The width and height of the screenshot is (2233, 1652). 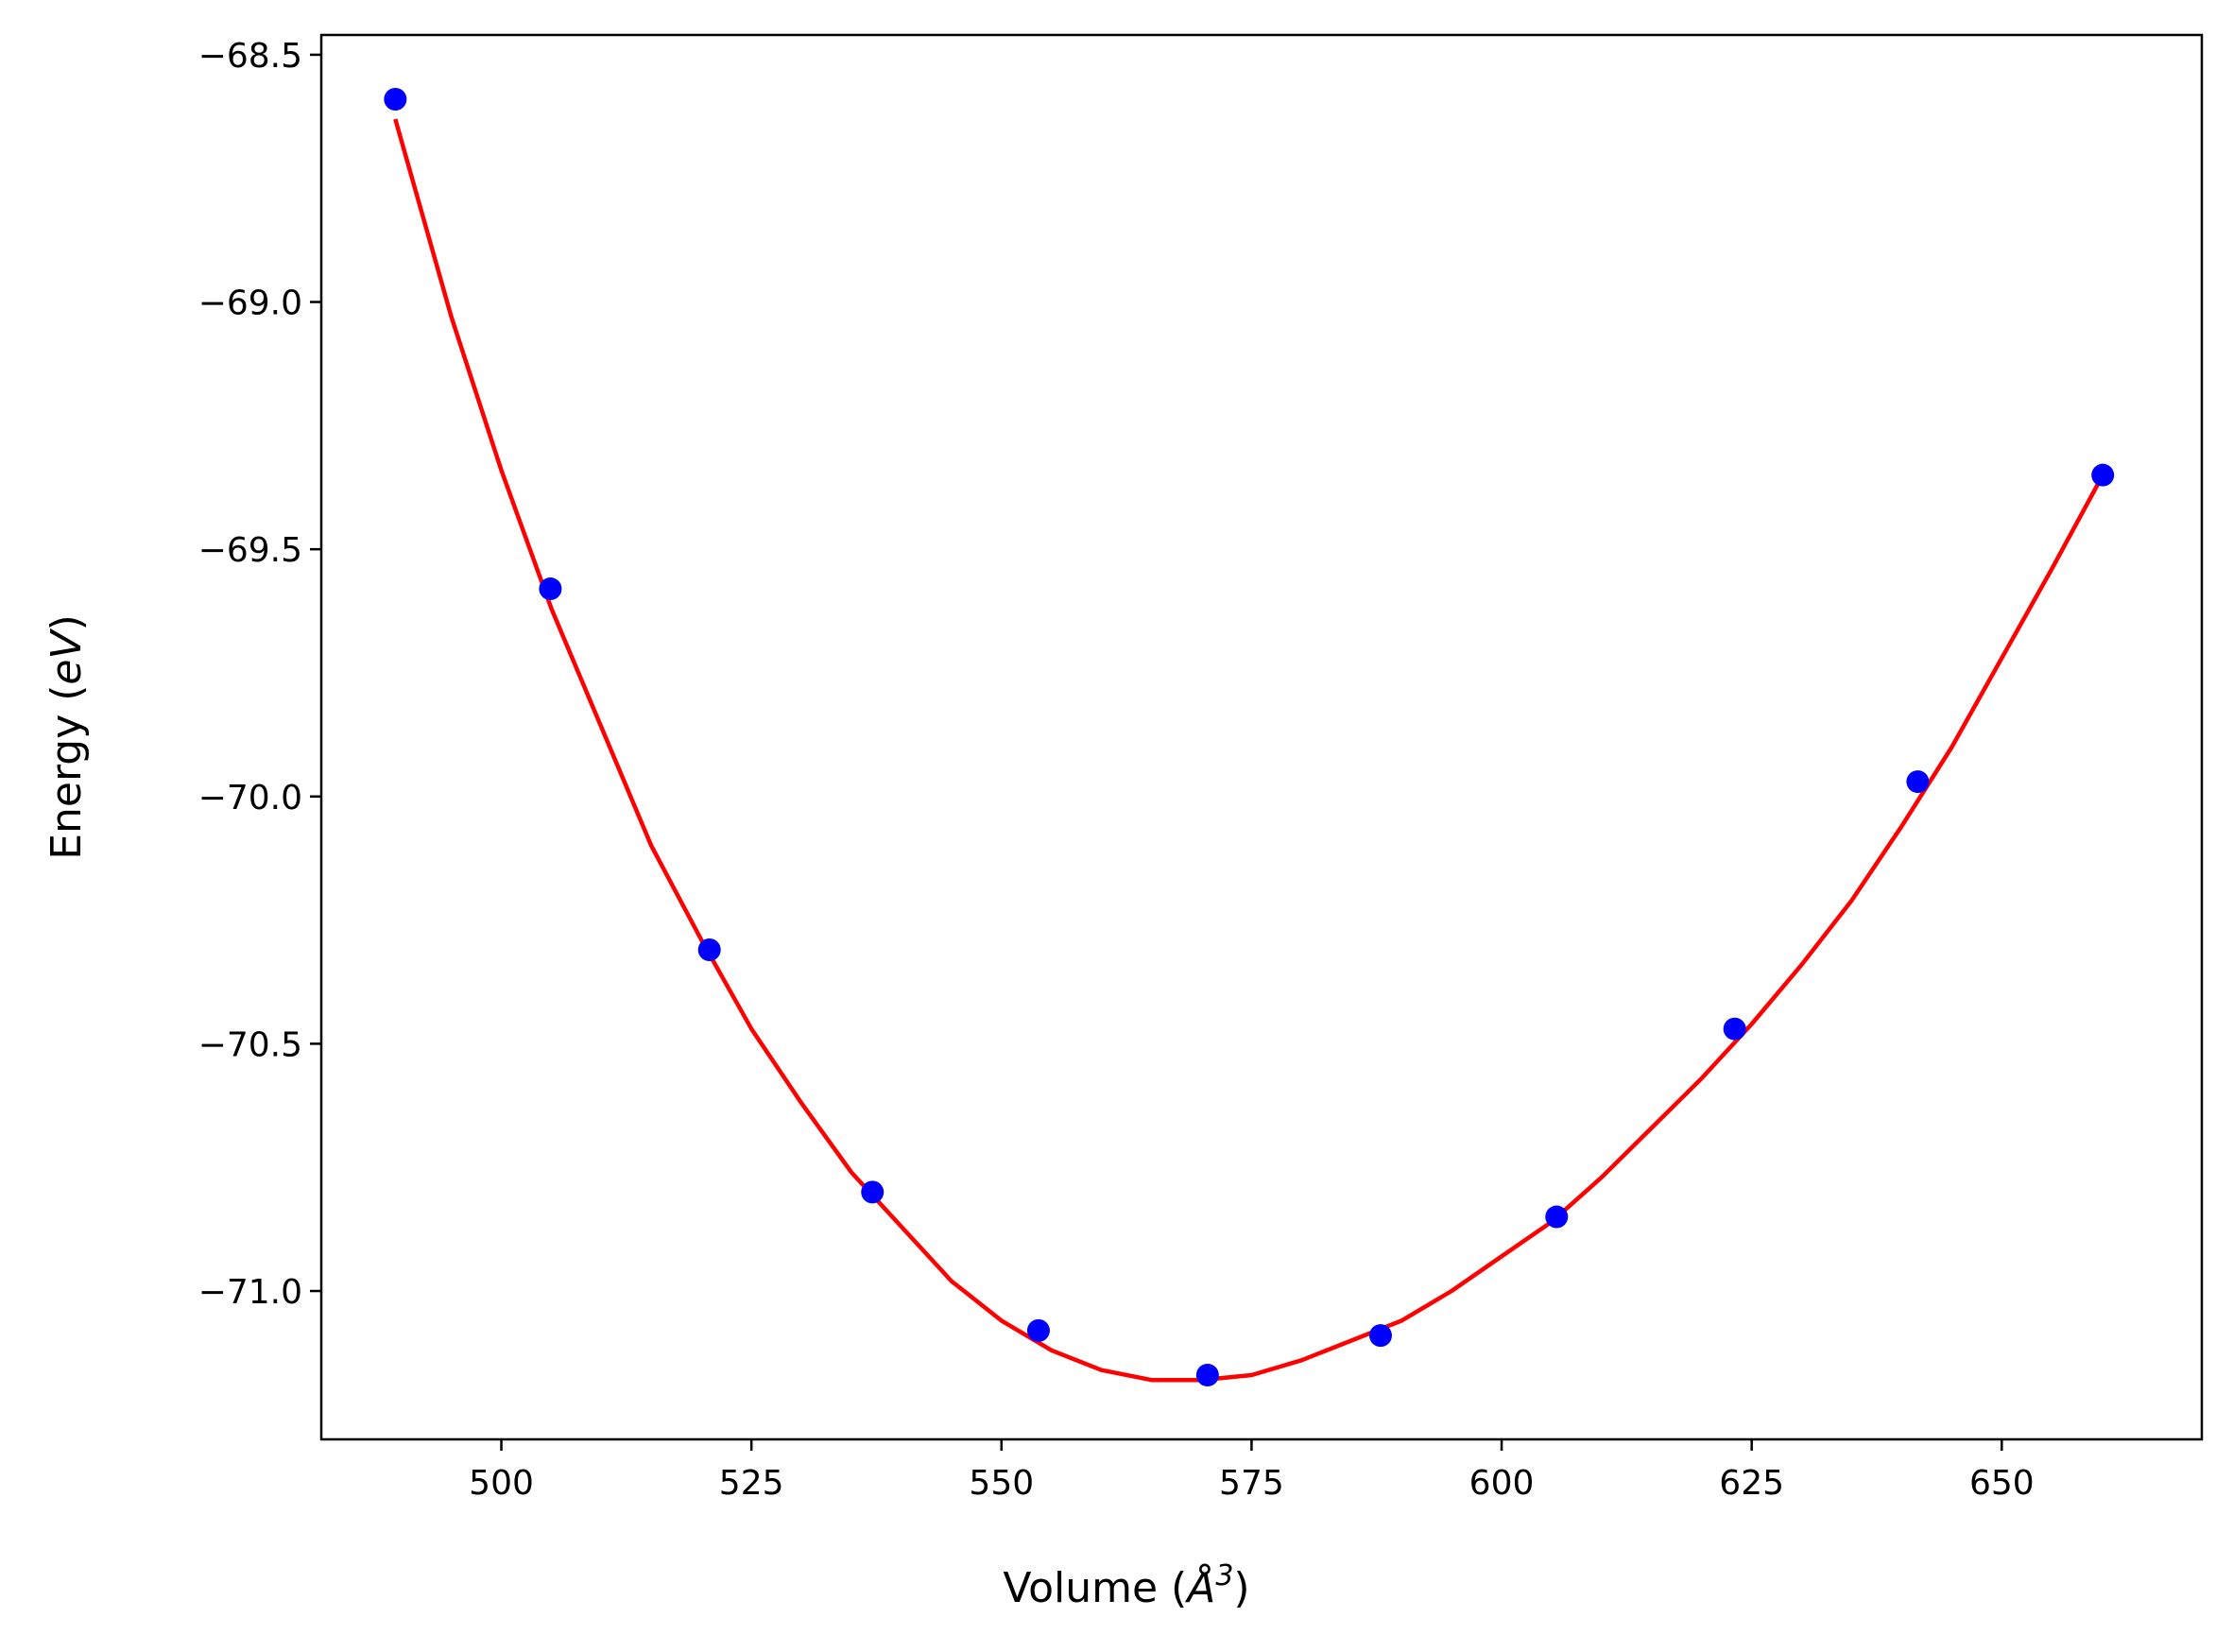 What do you see at coordinates (250, 303) in the screenshot?
I see `y-tick-label: −69.0` at bounding box center [250, 303].